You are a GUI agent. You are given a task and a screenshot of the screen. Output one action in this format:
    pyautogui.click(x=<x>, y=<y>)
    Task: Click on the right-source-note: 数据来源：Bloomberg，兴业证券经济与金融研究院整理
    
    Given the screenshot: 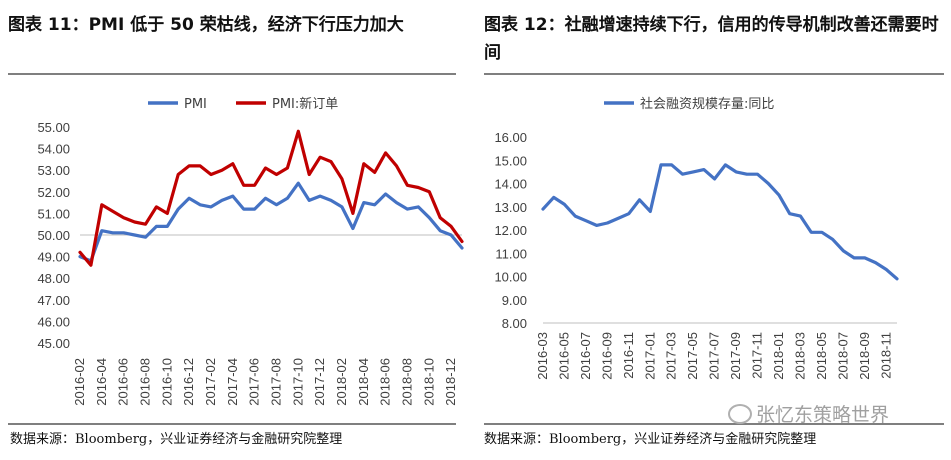 What is the action you would take?
    pyautogui.click(x=650, y=439)
    